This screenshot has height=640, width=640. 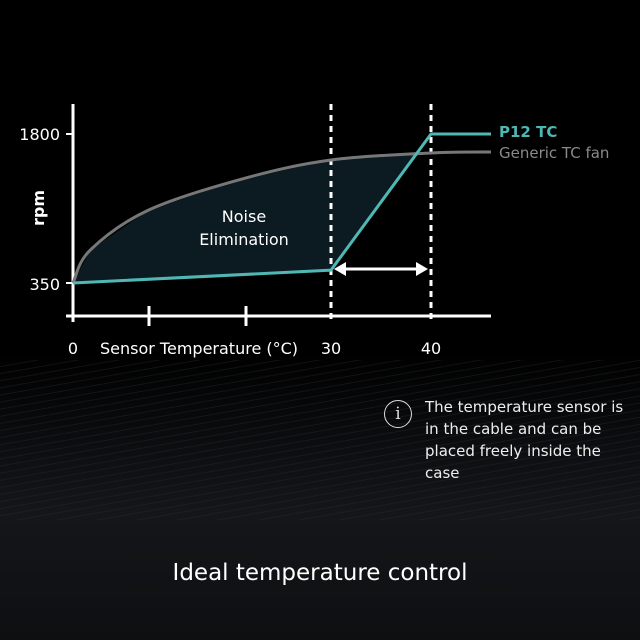 I want to click on info-icon: i, so click(x=398, y=414).